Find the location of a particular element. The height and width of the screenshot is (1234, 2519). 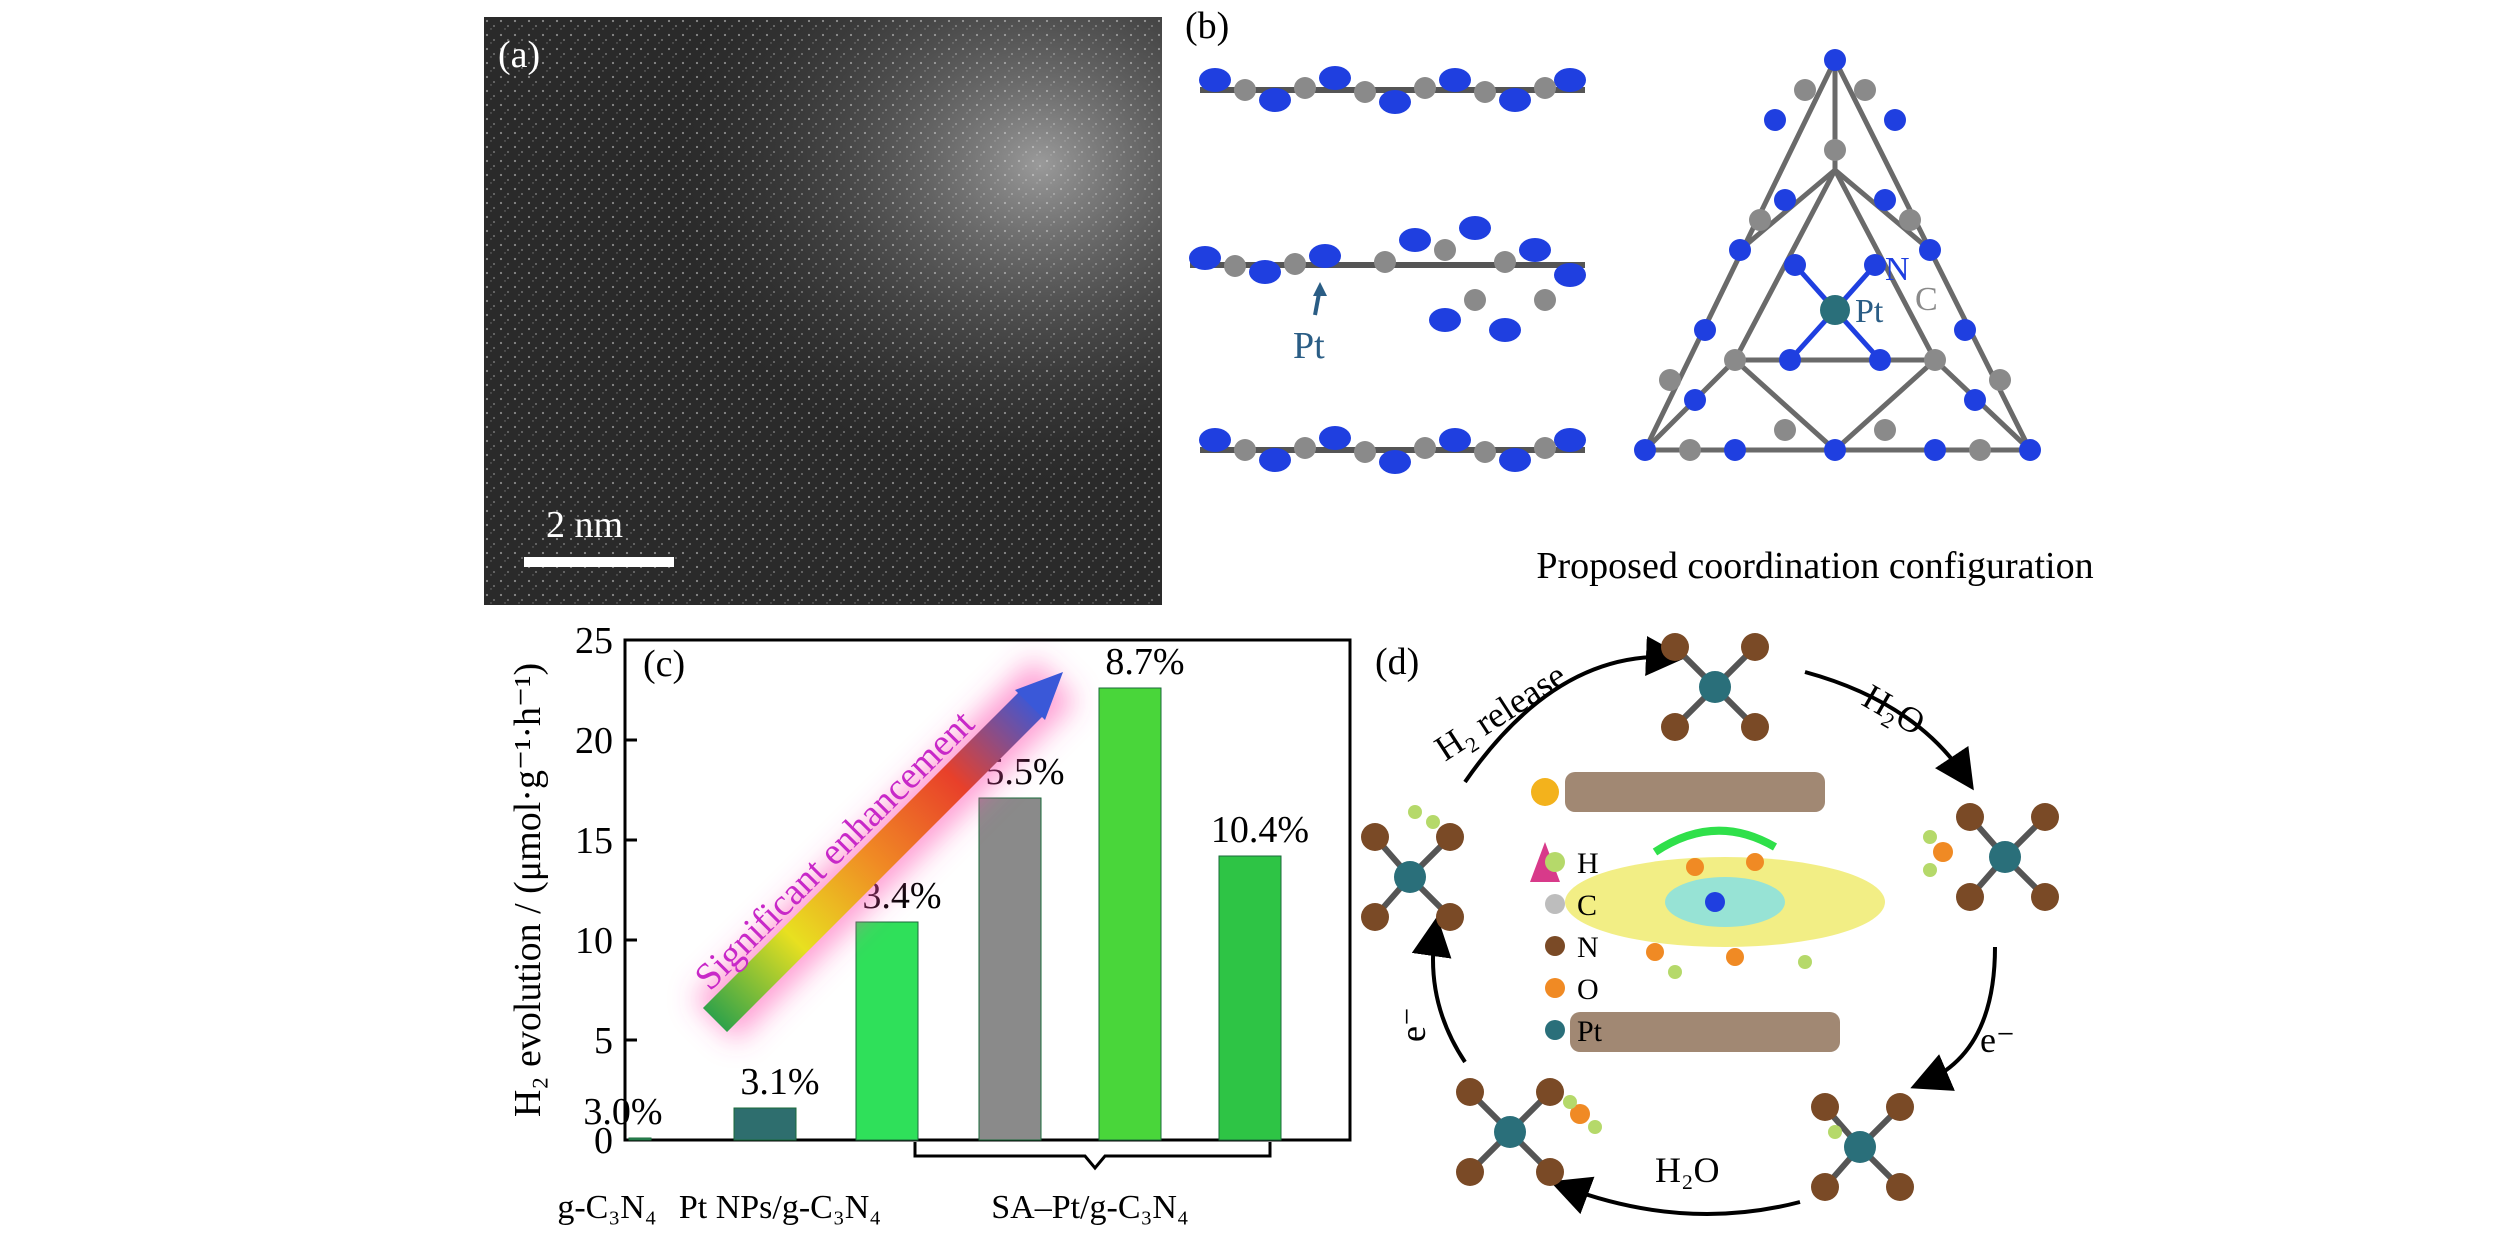

arrow-text: Significant enhancement is located at coordinates (835, 850).